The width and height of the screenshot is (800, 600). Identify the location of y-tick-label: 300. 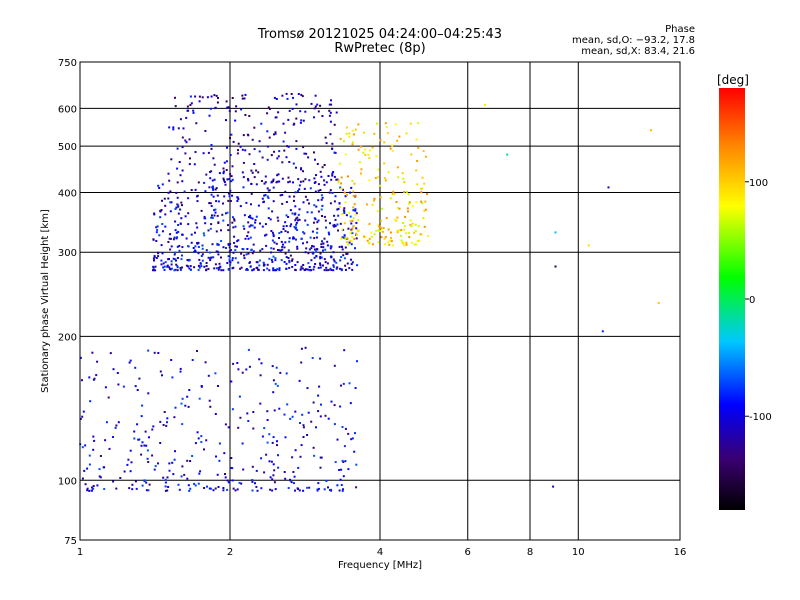
(67, 253).